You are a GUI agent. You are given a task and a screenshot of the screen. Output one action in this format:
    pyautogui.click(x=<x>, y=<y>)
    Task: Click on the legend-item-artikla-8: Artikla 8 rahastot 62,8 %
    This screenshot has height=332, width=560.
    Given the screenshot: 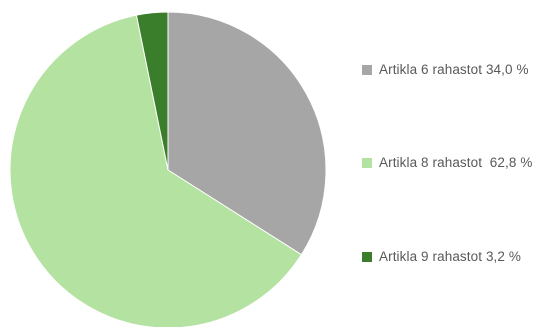 What is the action you would take?
    pyautogui.click(x=447, y=162)
    